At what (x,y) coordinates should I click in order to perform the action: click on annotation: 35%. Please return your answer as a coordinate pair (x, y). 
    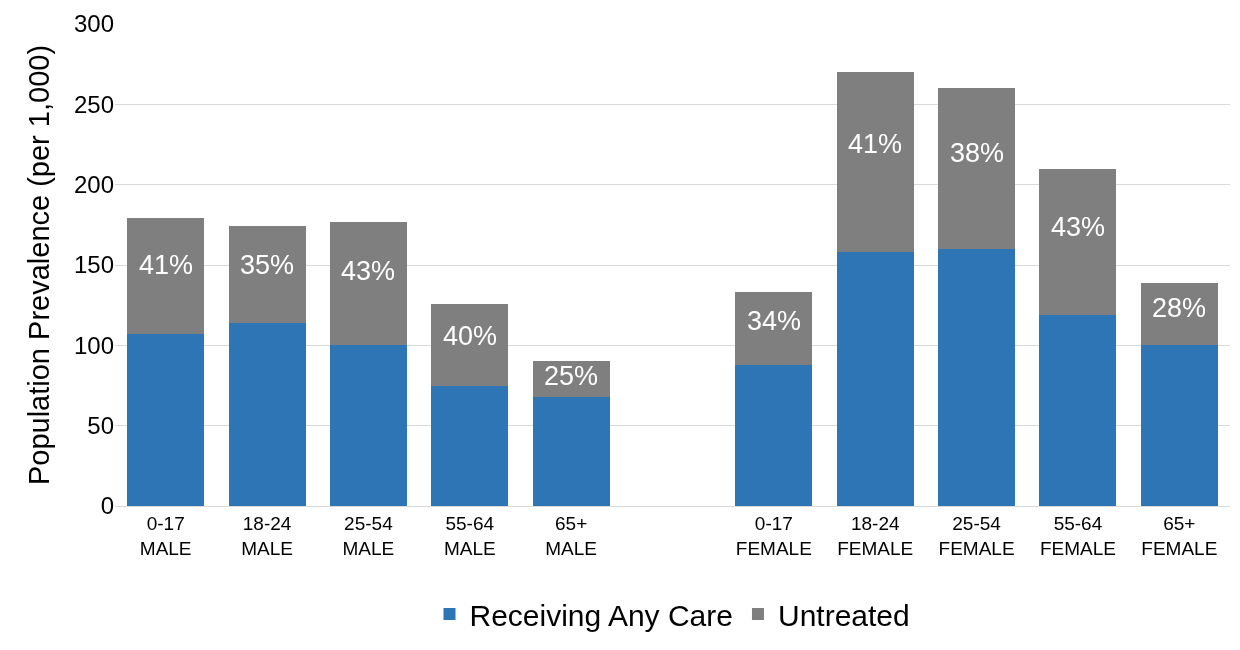
    Looking at the image, I should click on (267, 265).